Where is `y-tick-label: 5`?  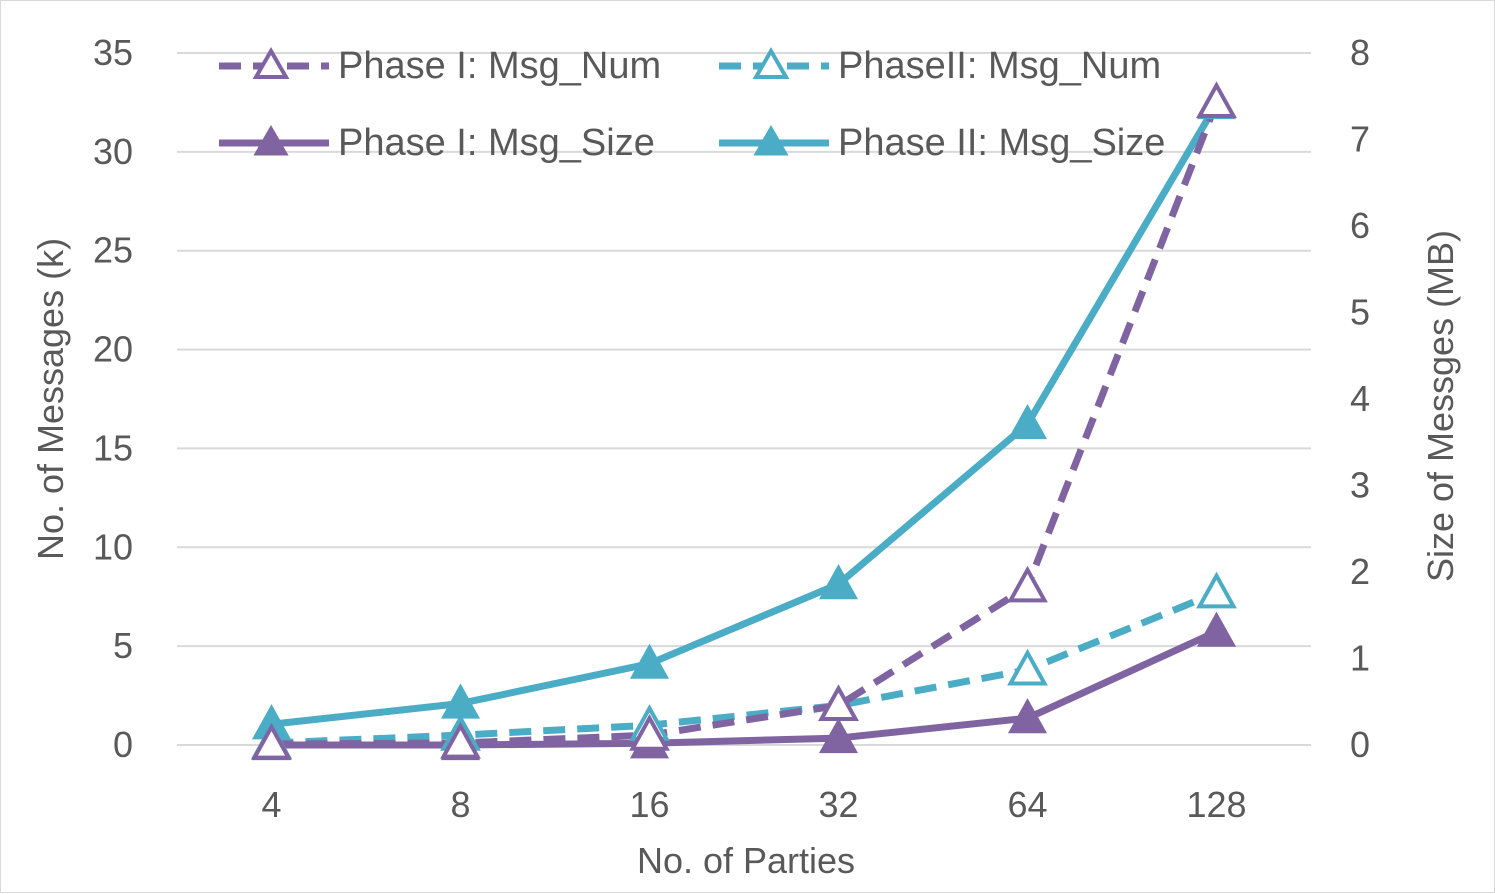 y-tick-label: 5 is located at coordinates (123, 645).